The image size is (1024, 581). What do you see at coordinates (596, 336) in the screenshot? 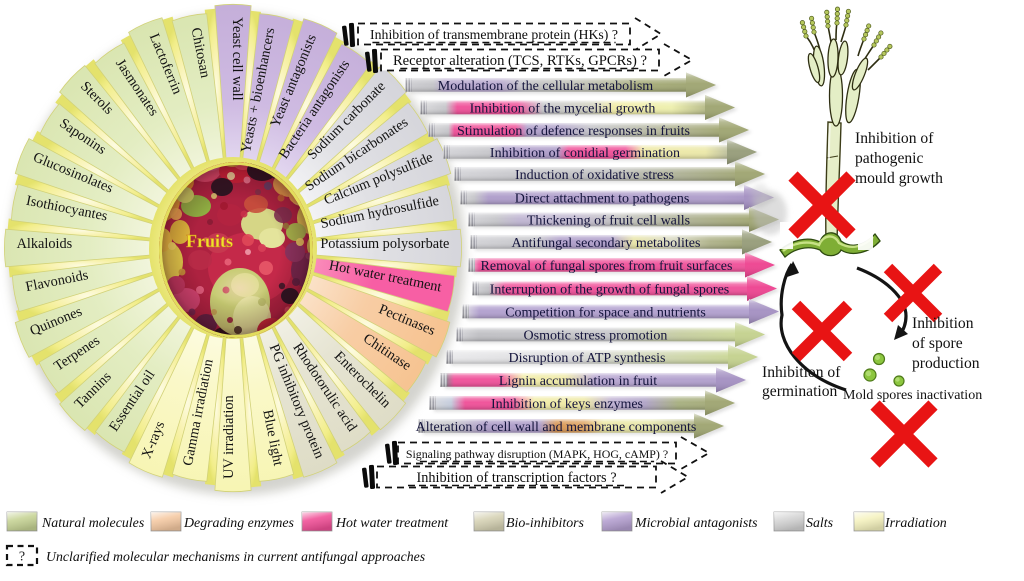
I see `svg-text: Osmotic stress promotion` at bounding box center [596, 336].